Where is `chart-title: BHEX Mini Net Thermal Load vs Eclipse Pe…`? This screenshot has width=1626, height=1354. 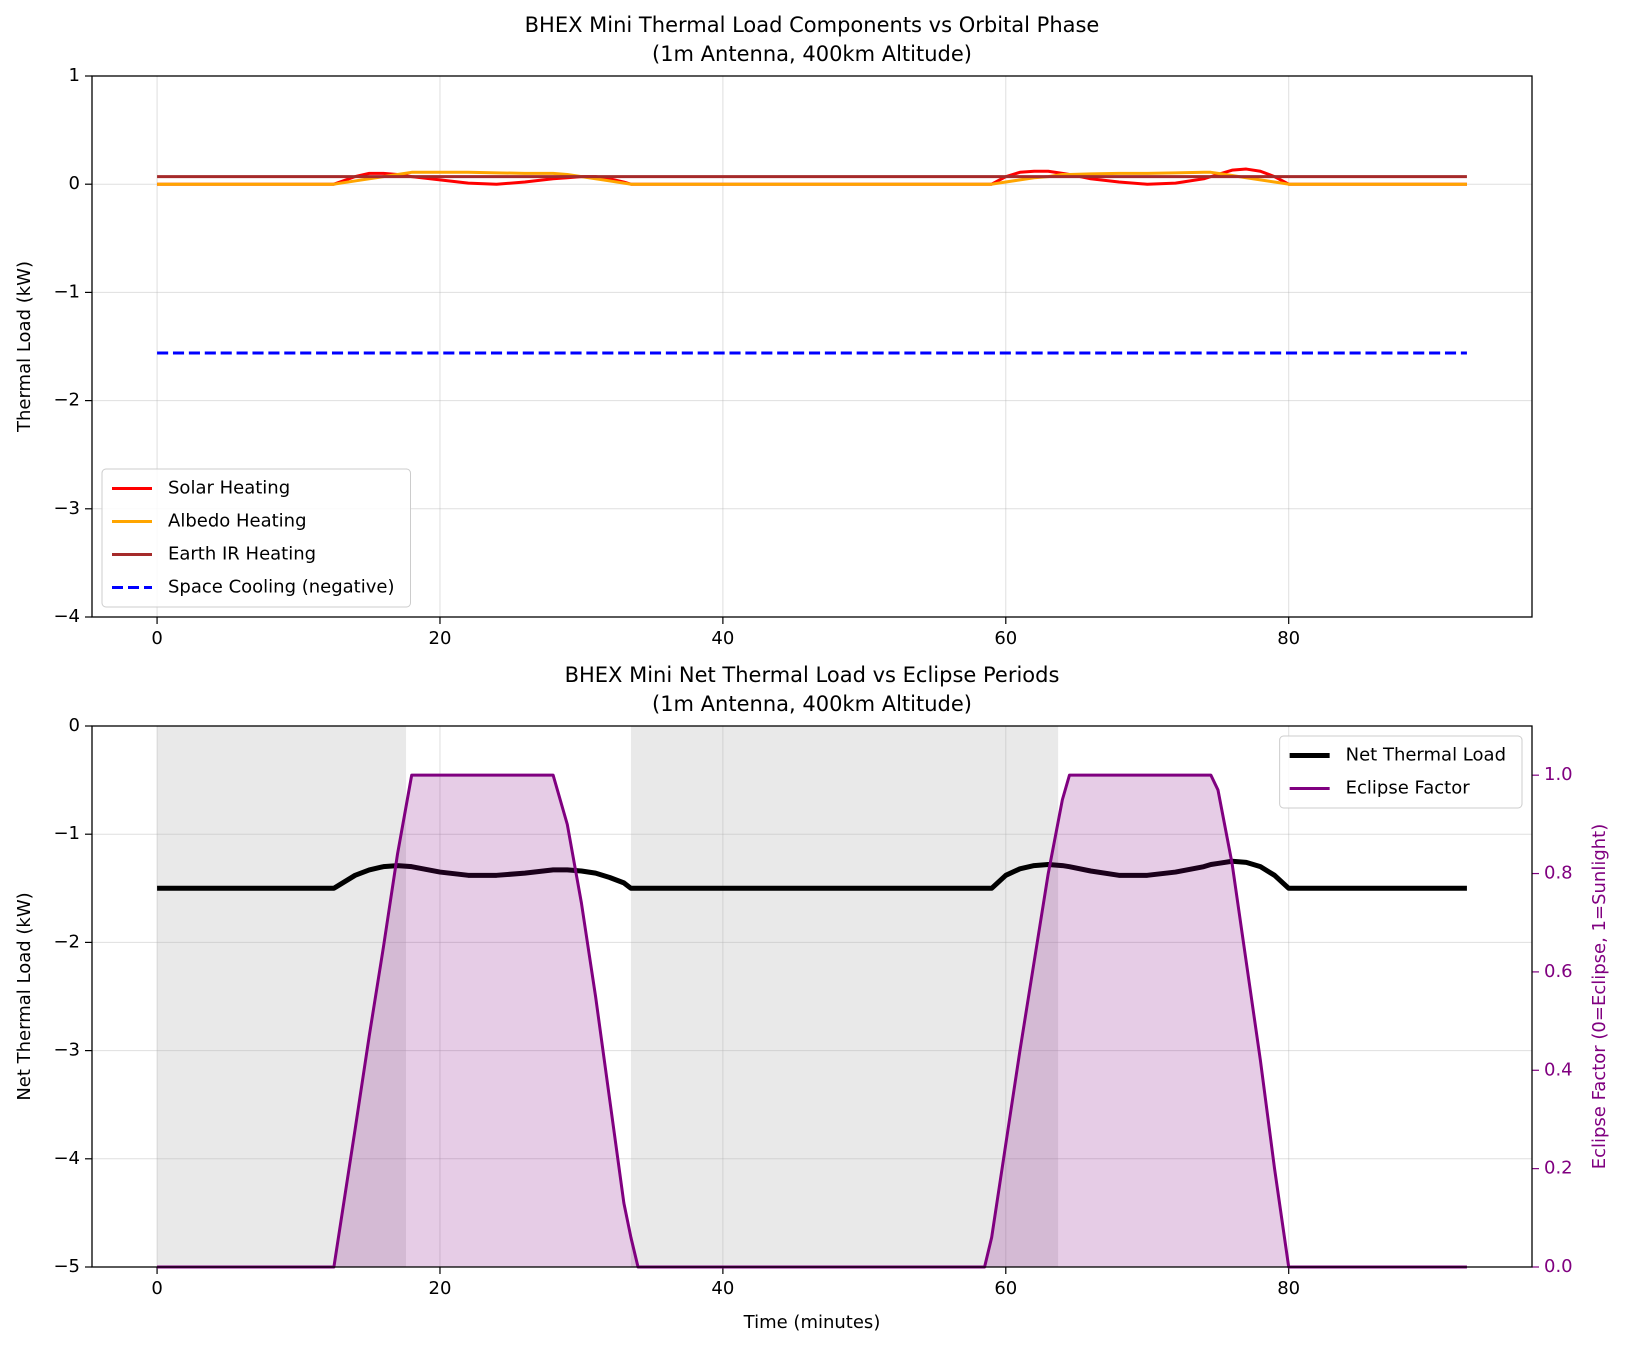
chart-title: BHEX Mini Net Thermal Load vs Eclipse Pe… is located at coordinates (812, 675).